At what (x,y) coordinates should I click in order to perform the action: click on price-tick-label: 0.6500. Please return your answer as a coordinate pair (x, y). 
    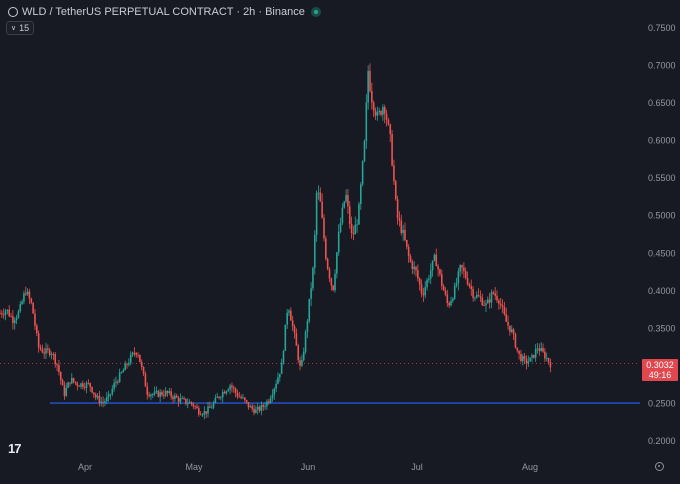
    Looking at the image, I should click on (662, 103).